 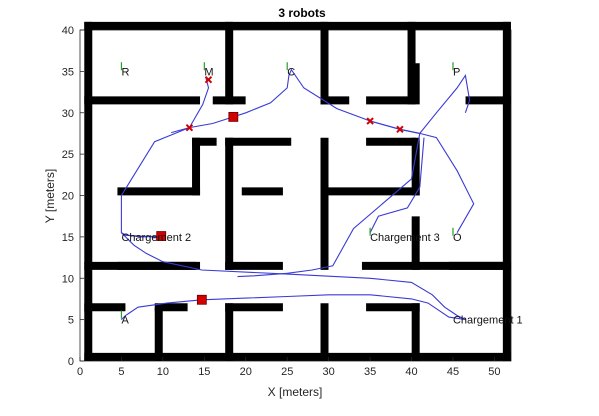 What do you see at coordinates (488, 321) in the screenshot?
I see `location-label: Chargement 1` at bounding box center [488, 321].